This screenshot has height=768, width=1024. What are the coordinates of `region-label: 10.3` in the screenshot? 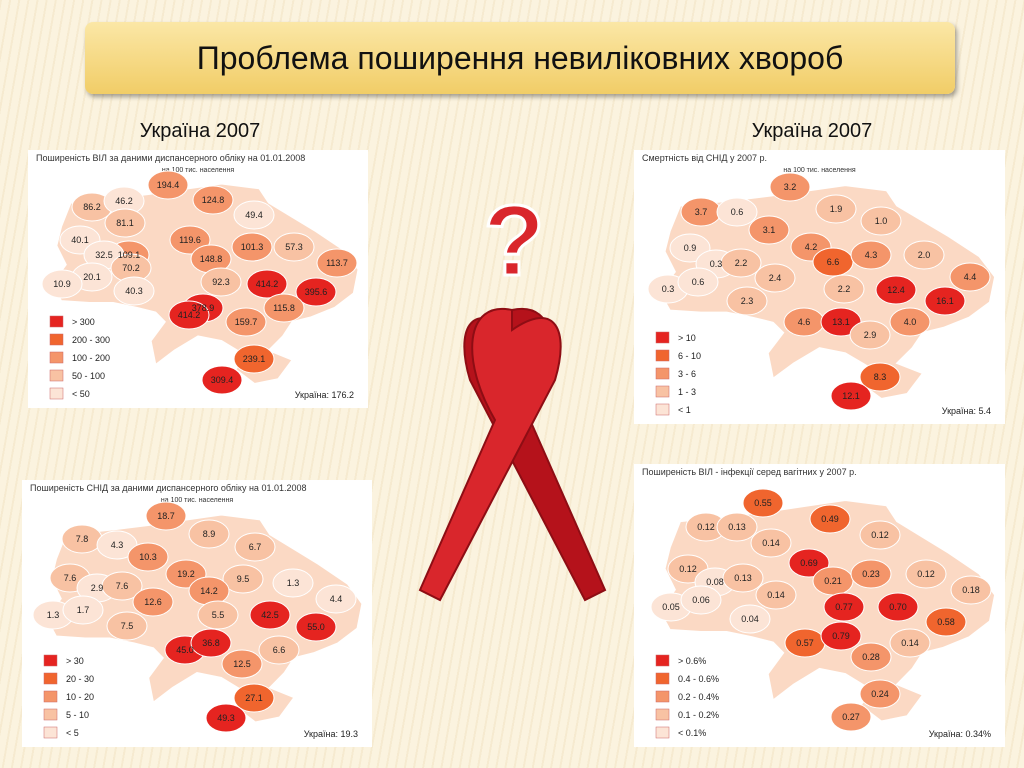 It's located at (148, 557).